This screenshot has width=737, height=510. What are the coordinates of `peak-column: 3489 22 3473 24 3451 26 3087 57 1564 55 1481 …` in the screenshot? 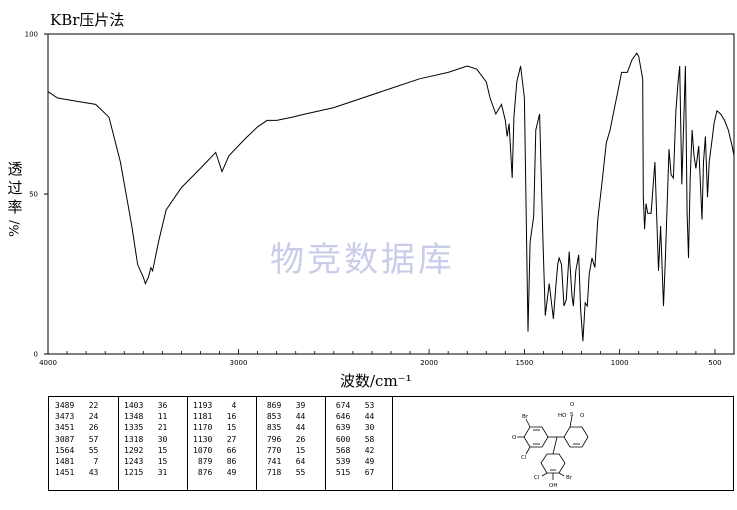 It's located at (76, 444).